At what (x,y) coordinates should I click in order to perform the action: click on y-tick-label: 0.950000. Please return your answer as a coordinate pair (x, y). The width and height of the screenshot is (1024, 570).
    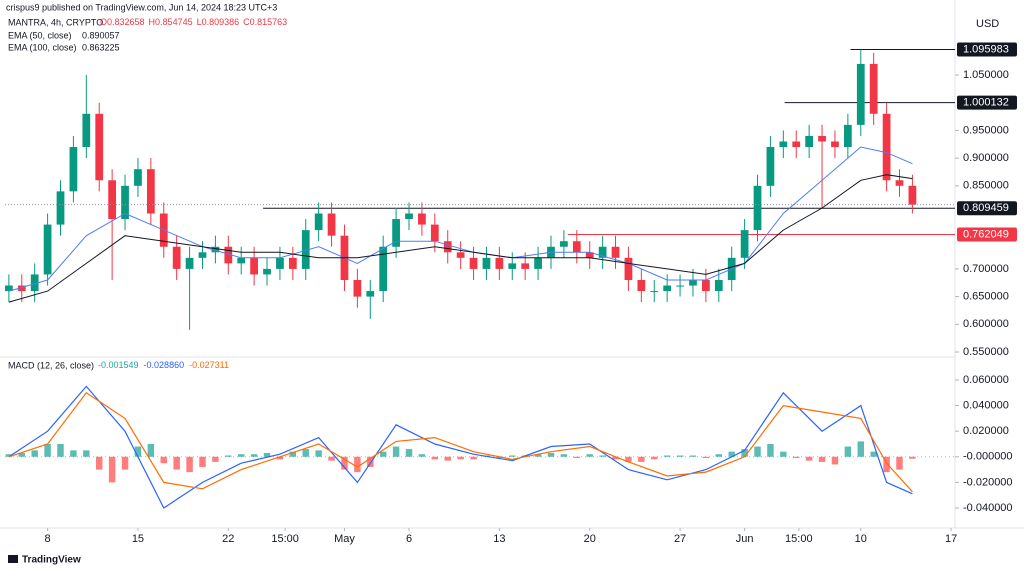
    Looking at the image, I should click on (986, 130).